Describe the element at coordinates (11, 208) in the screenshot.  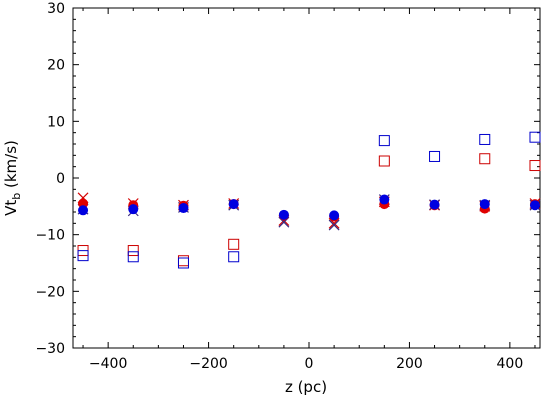
I see `y-axis-label-main: Vt` at that location.